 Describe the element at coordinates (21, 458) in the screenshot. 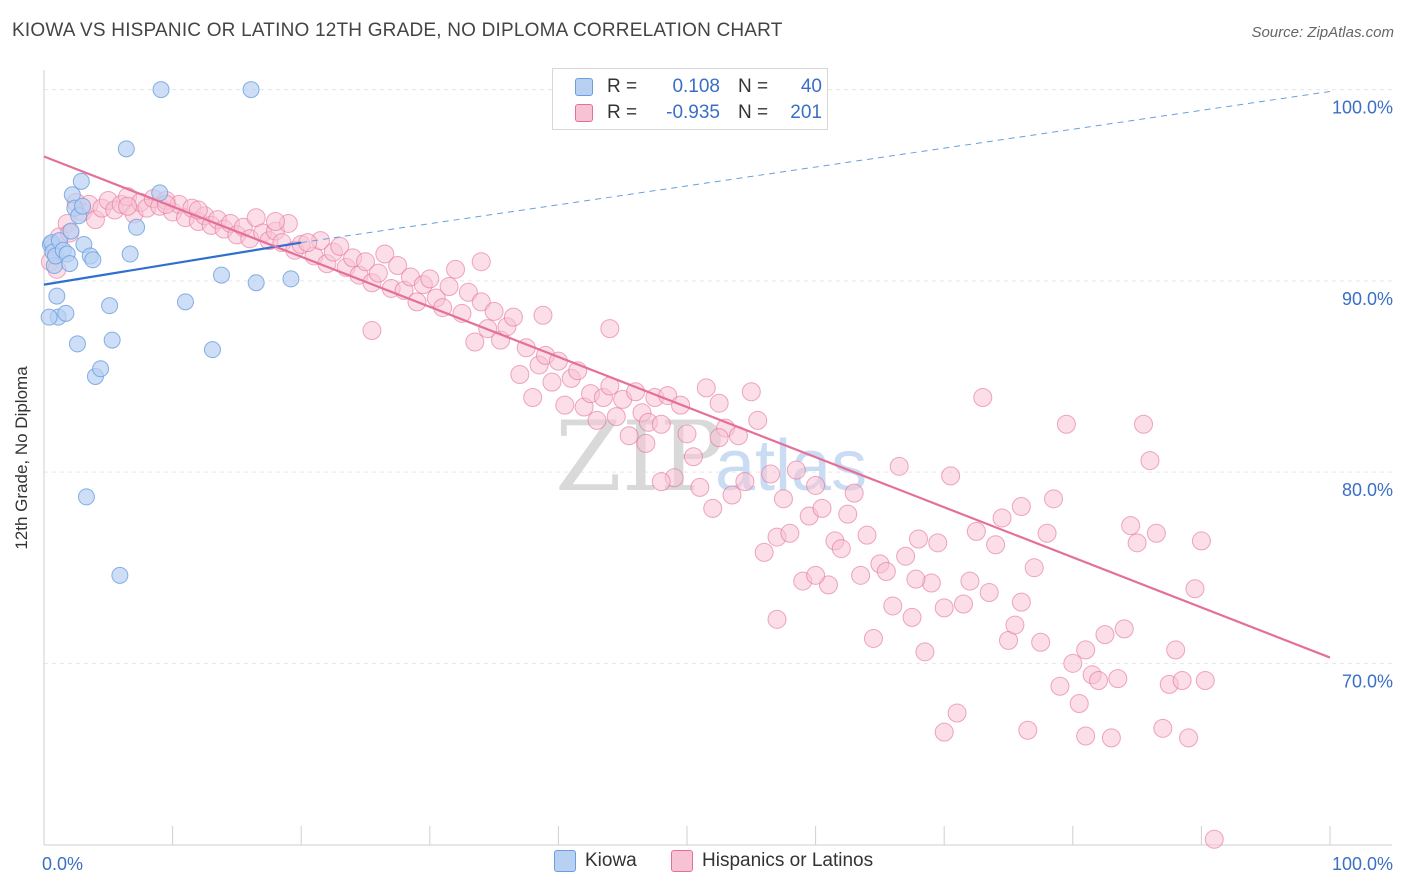

I see `y-axis-label: 12th Grade, No Diploma` at that location.